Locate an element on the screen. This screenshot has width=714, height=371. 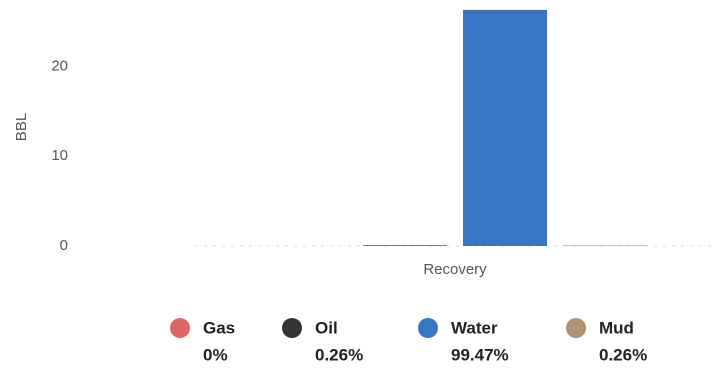
legend-label: Oil is located at coordinates (326, 327).